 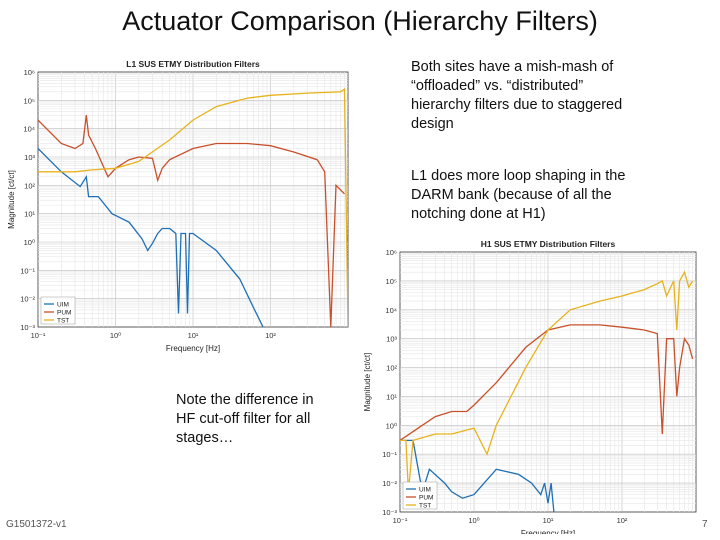 What do you see at coordinates (432, 124) in the screenshot?
I see `note-line: design` at bounding box center [432, 124].